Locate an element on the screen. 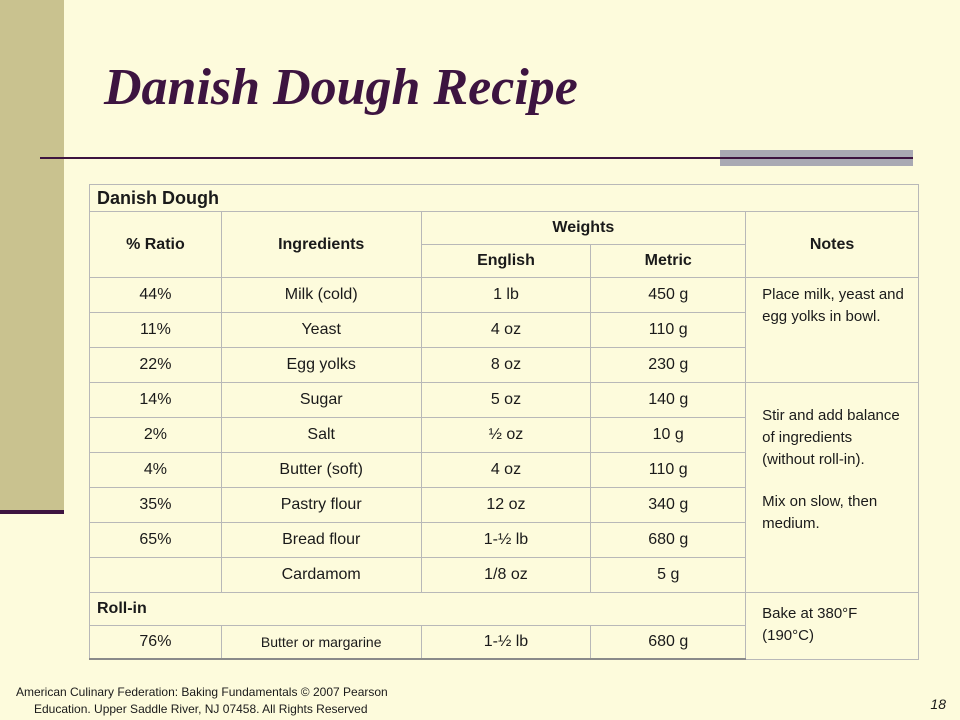 The height and width of the screenshot is (720, 960). cell-ingredient: Pastry flour is located at coordinates (321, 505).